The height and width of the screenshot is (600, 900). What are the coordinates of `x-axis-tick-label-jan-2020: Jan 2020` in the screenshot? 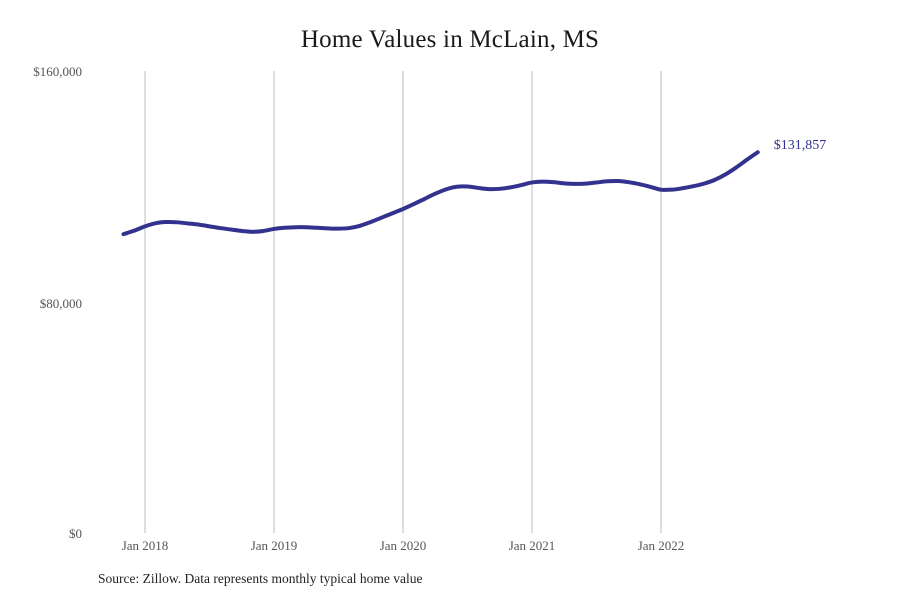 It's located at (403, 545).